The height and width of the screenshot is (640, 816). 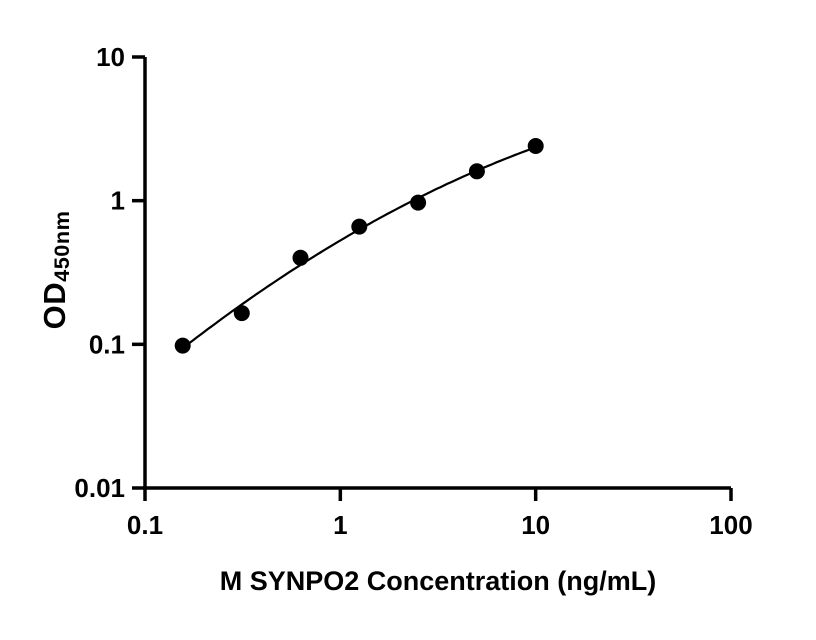 I want to click on x-tick-label: 0.1, so click(x=145, y=525).